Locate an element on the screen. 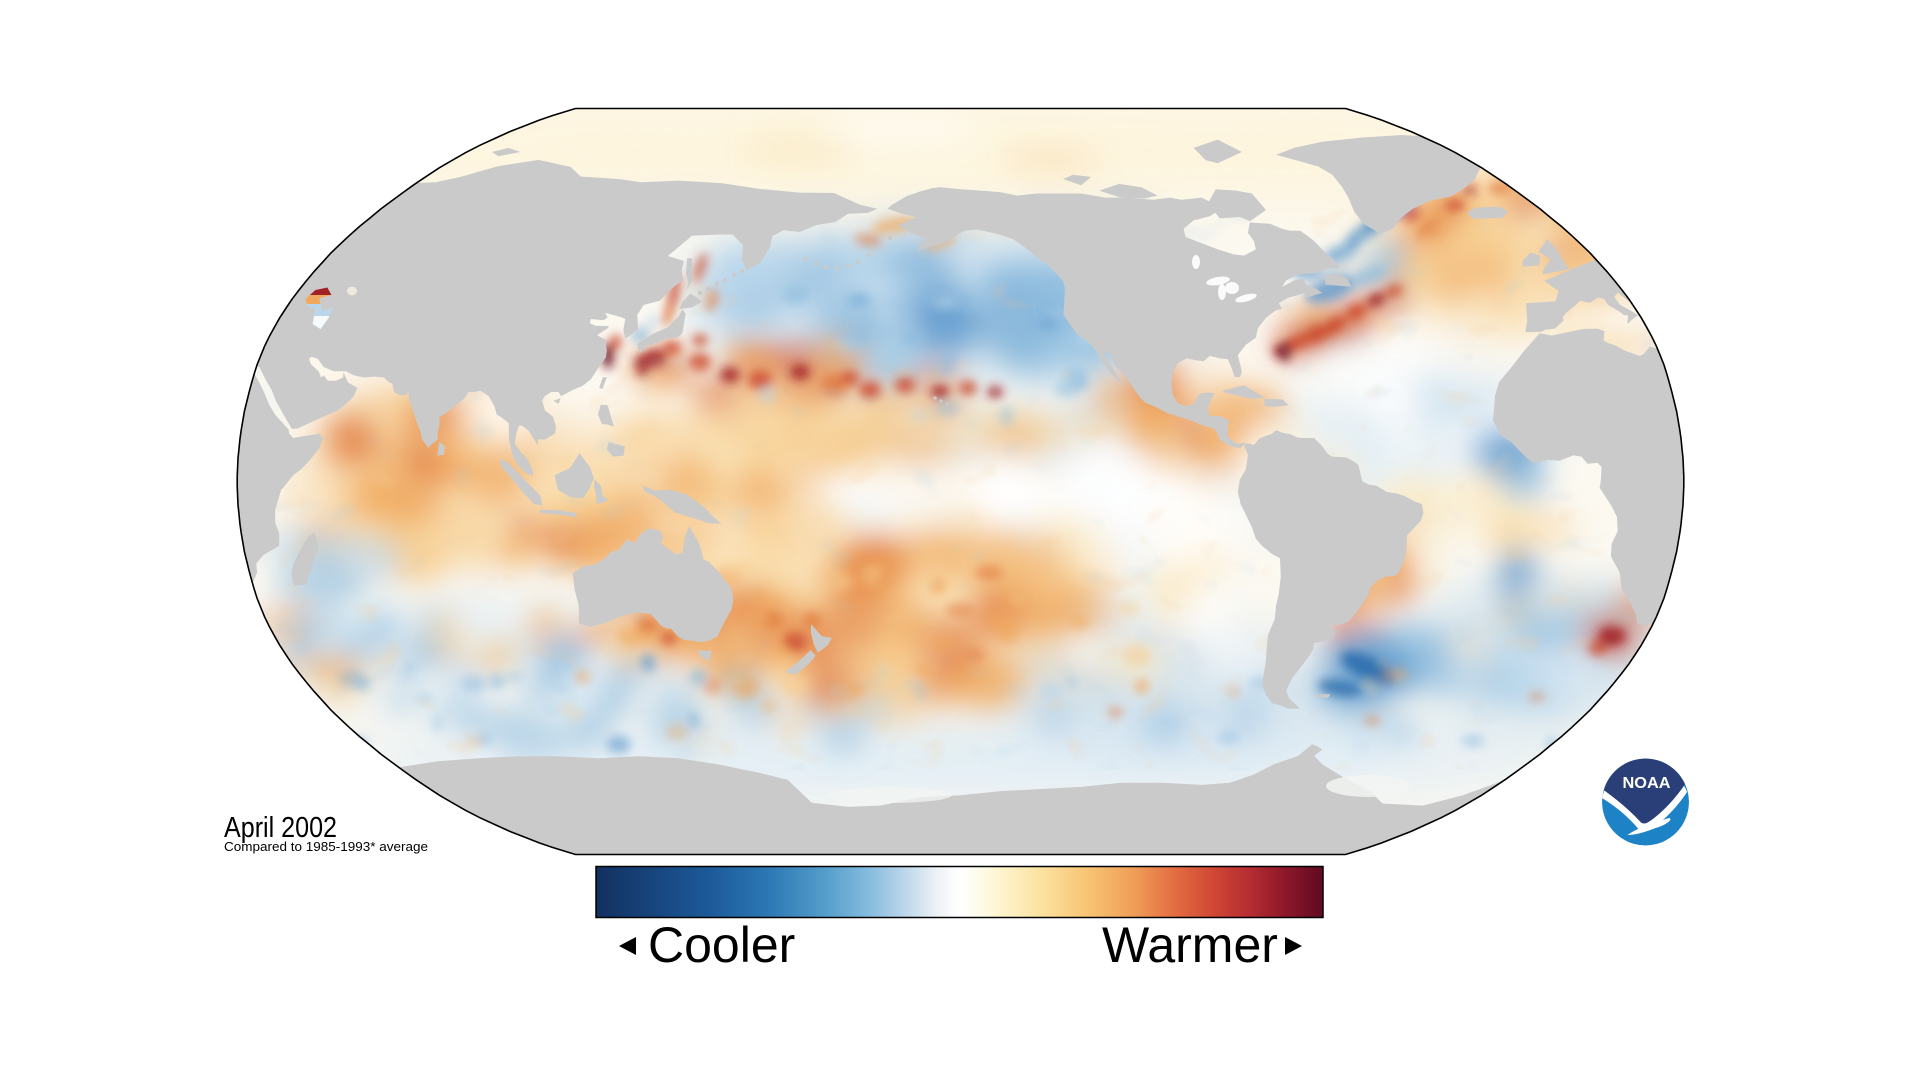 The image size is (1920, 1080). svg-text: NOAA is located at coordinates (1647, 783).